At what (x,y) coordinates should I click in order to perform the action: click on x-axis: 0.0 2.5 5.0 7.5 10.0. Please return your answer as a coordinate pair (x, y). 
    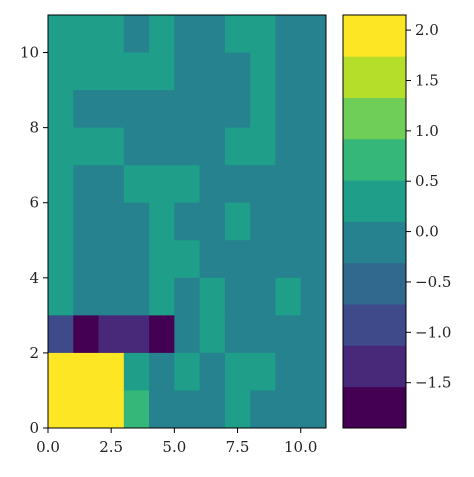
    Looking at the image, I should click on (176, 442).